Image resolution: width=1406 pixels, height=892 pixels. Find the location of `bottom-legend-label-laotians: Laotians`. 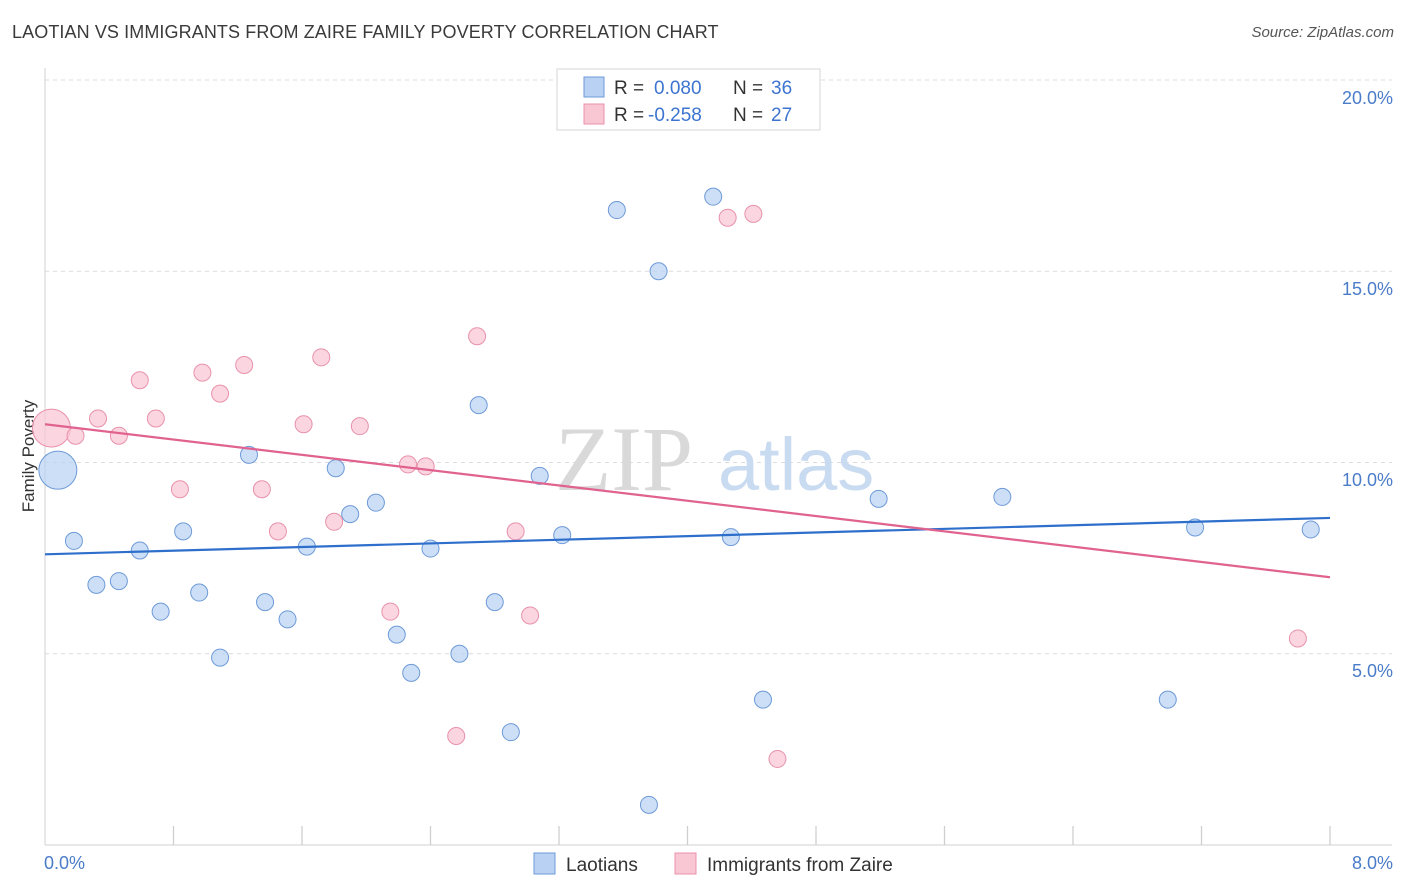

bottom-legend-label-laotians: Laotians is located at coordinates (602, 865).